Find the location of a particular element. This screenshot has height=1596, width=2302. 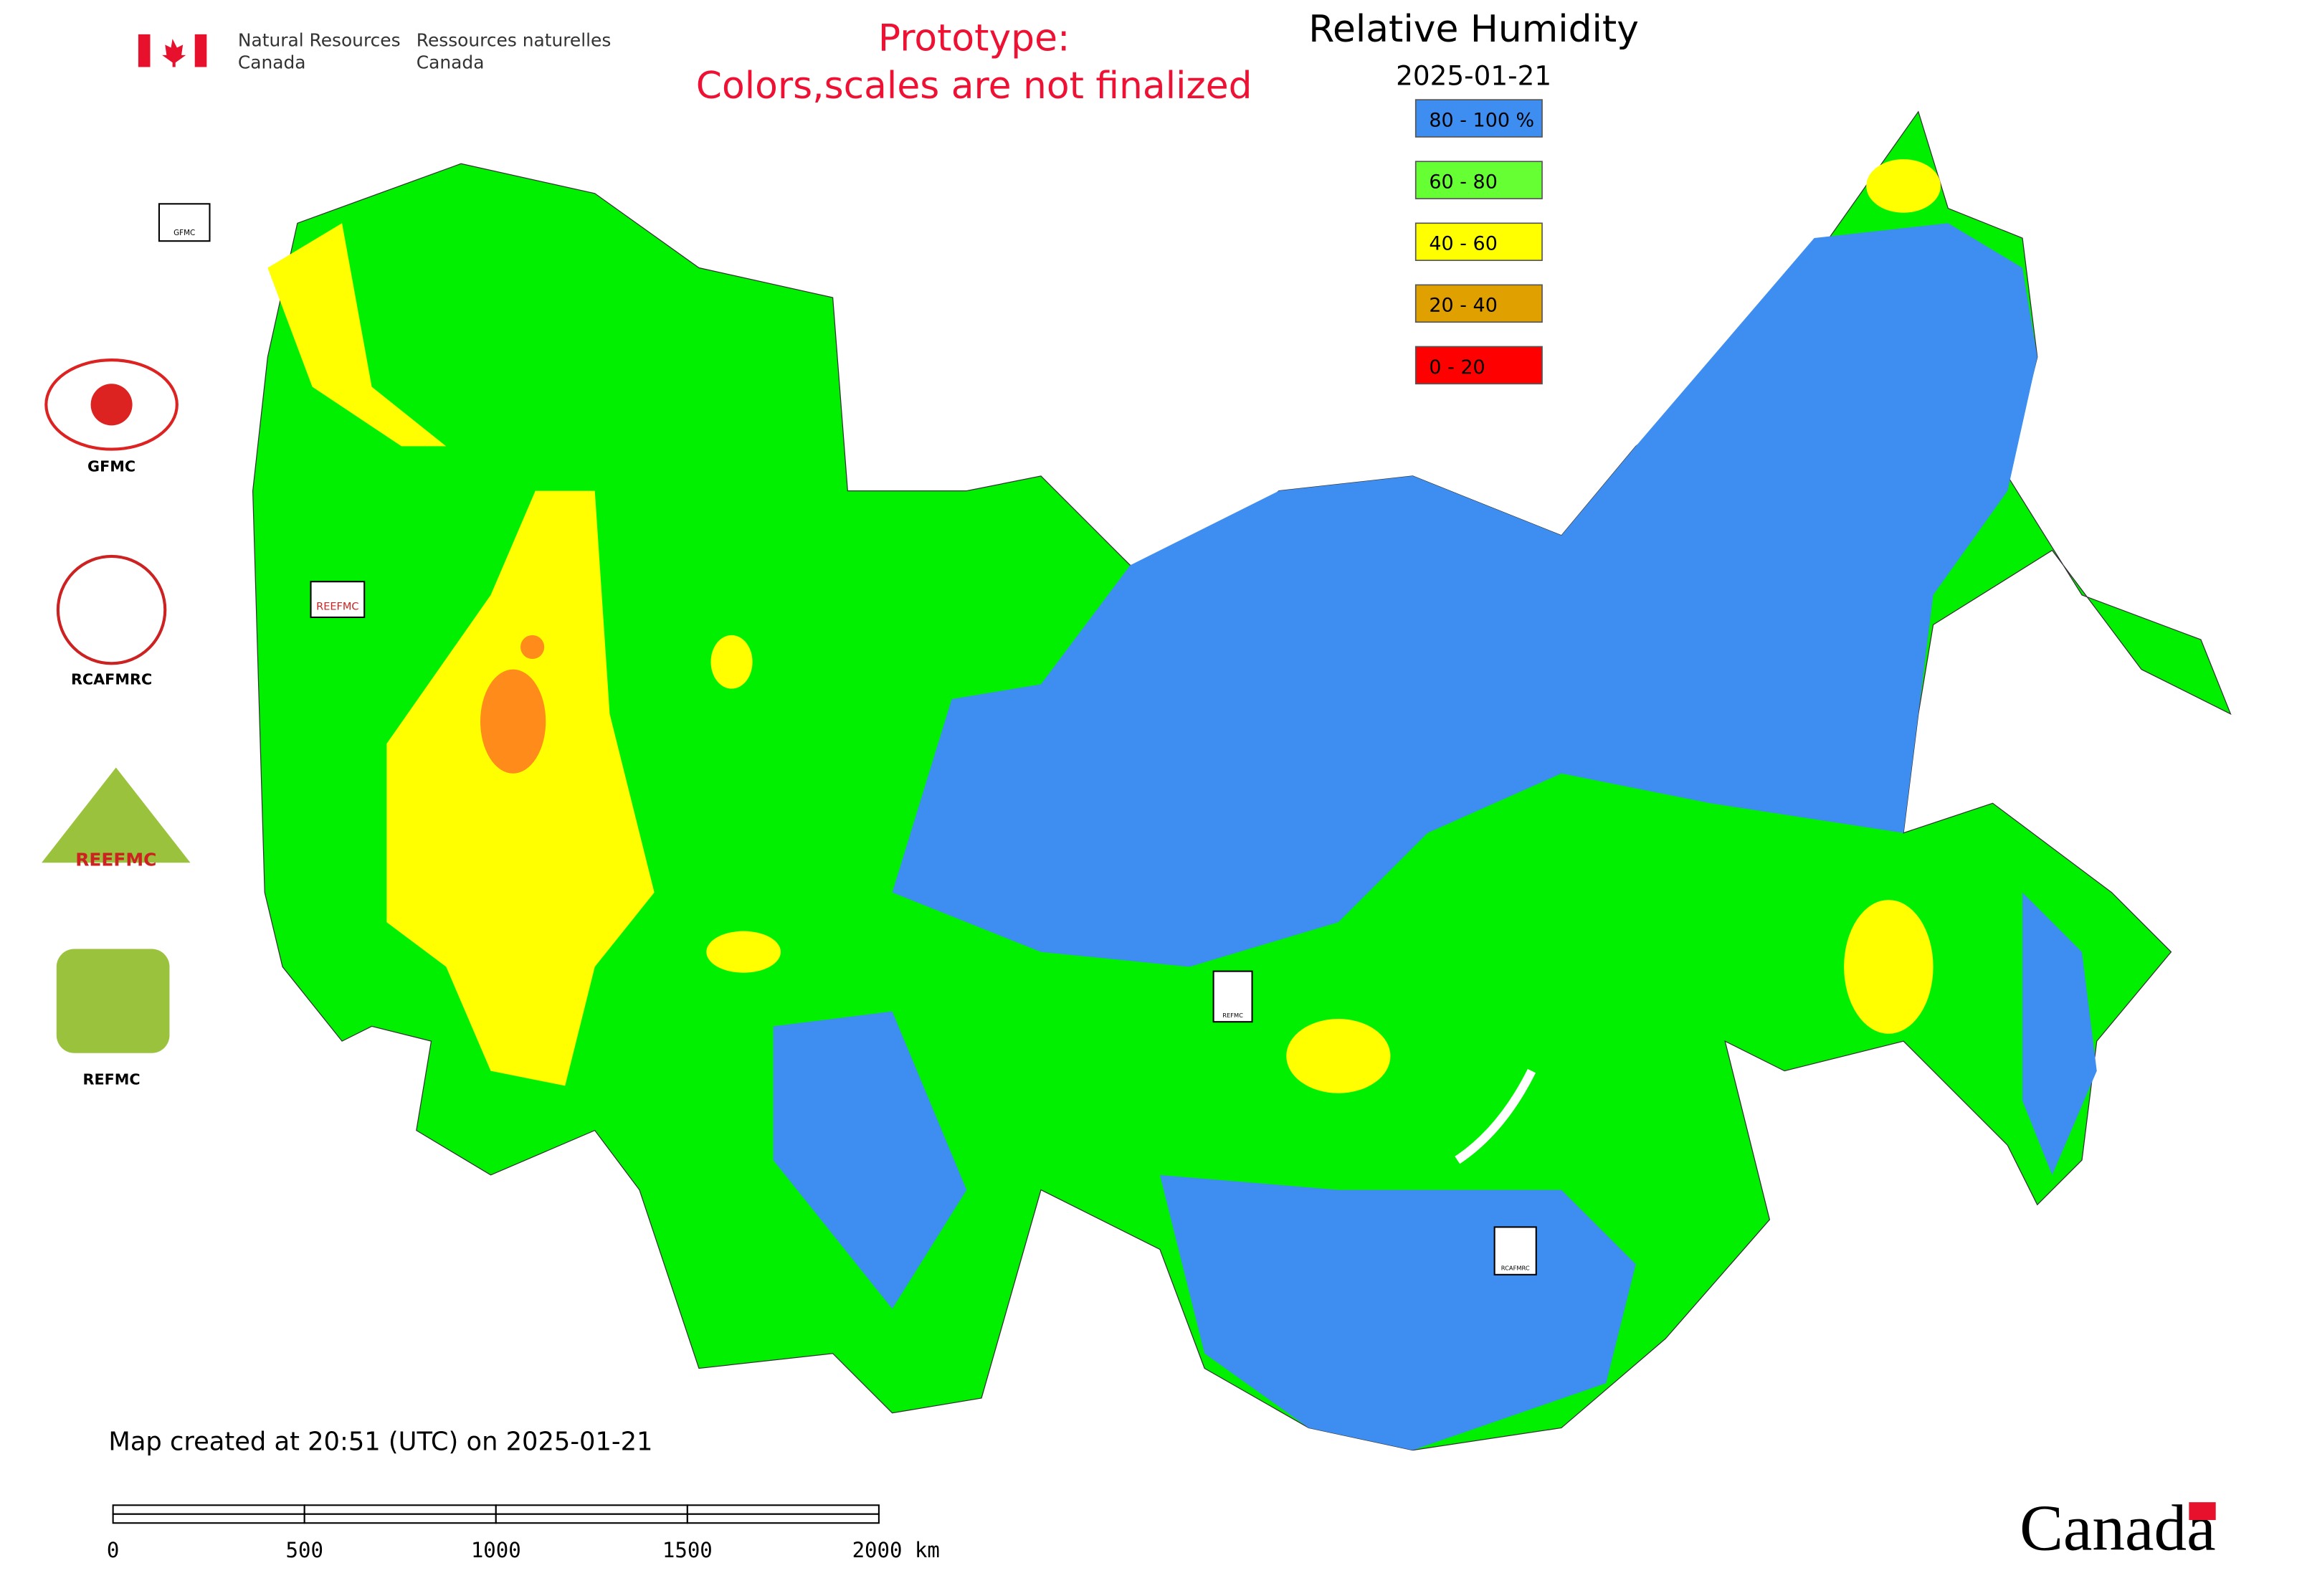

legend-title: Relative Humidity is located at coordinates (1474, 29).